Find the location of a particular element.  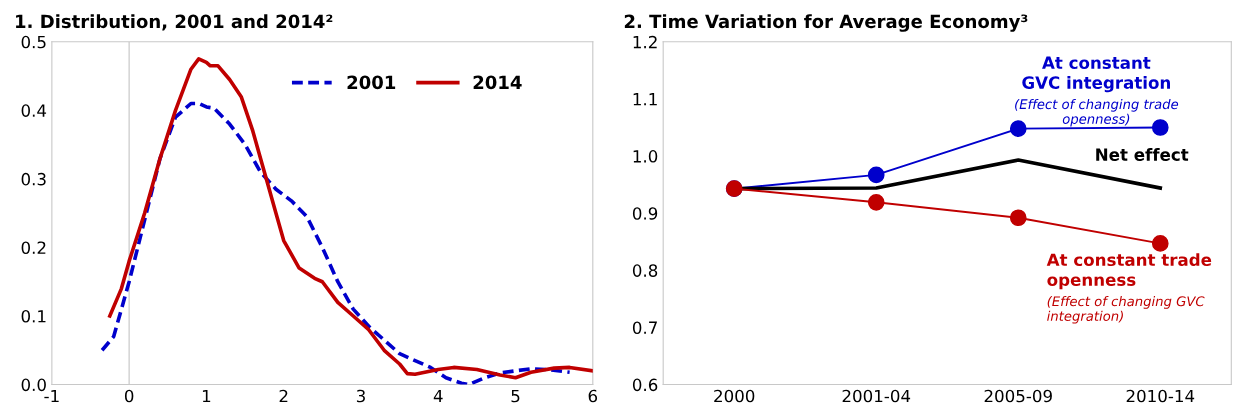

x-tick-label: 6 is located at coordinates (593, 396).